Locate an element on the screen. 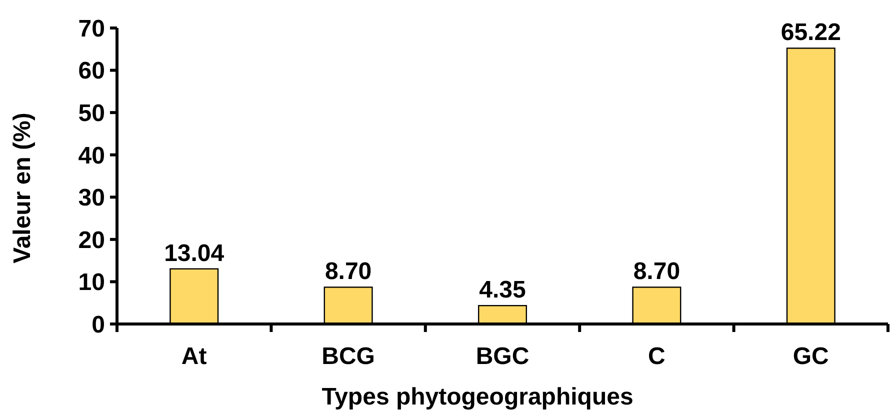  x-axis-title: Types phytogeographiques is located at coordinates (478, 396).